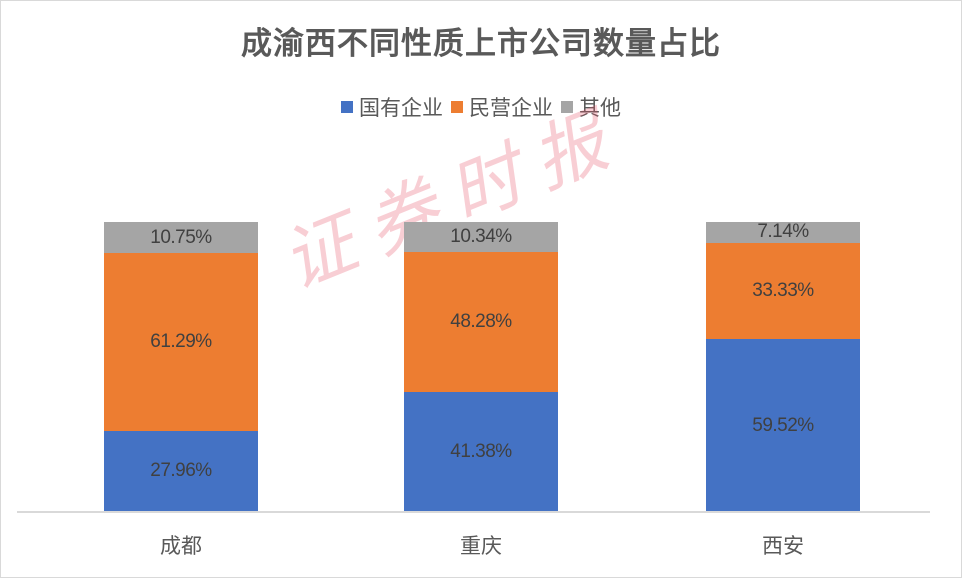  I want to click on legend-item-private: 民营企业, so click(502, 107).